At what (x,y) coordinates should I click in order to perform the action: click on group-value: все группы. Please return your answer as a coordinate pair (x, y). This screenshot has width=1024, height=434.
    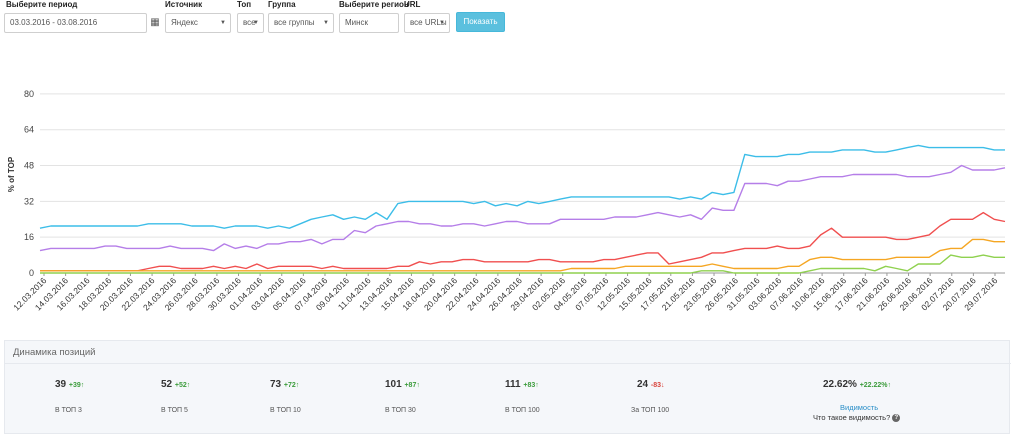
    Looking at the image, I should click on (294, 22).